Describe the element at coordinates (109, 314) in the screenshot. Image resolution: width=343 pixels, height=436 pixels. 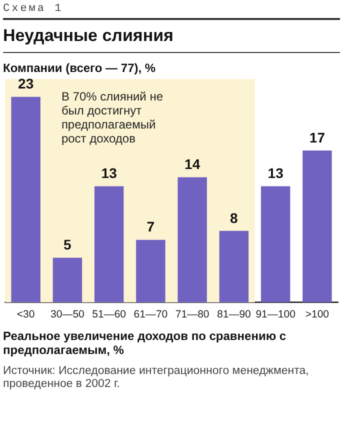
I see `x-tick-label: 51—60` at that location.